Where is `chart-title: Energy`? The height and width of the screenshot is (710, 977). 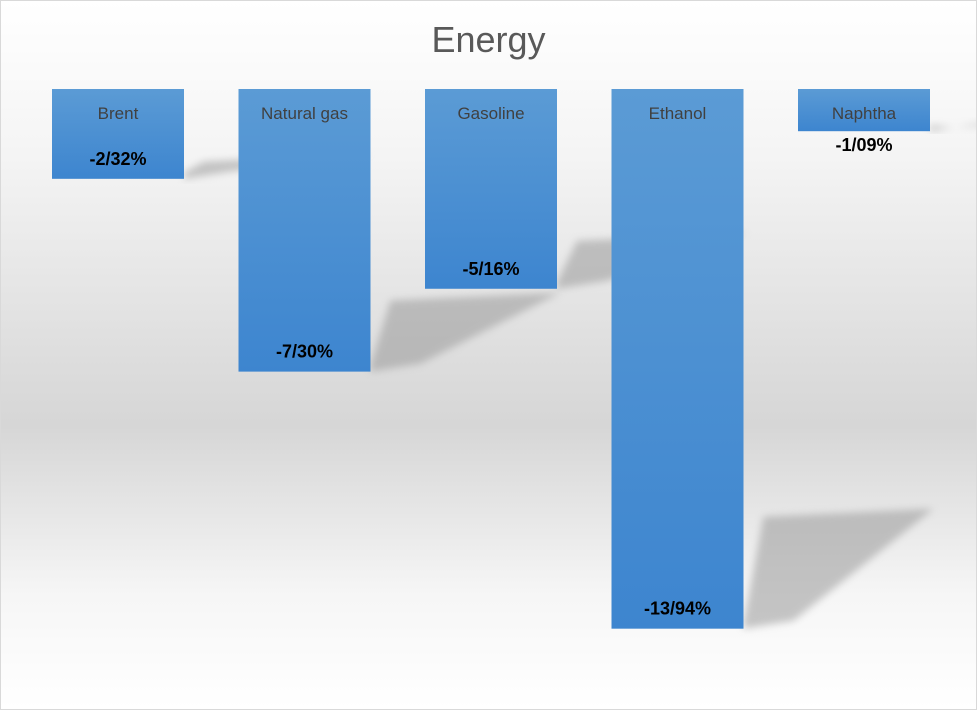 chart-title: Energy is located at coordinates (488, 39).